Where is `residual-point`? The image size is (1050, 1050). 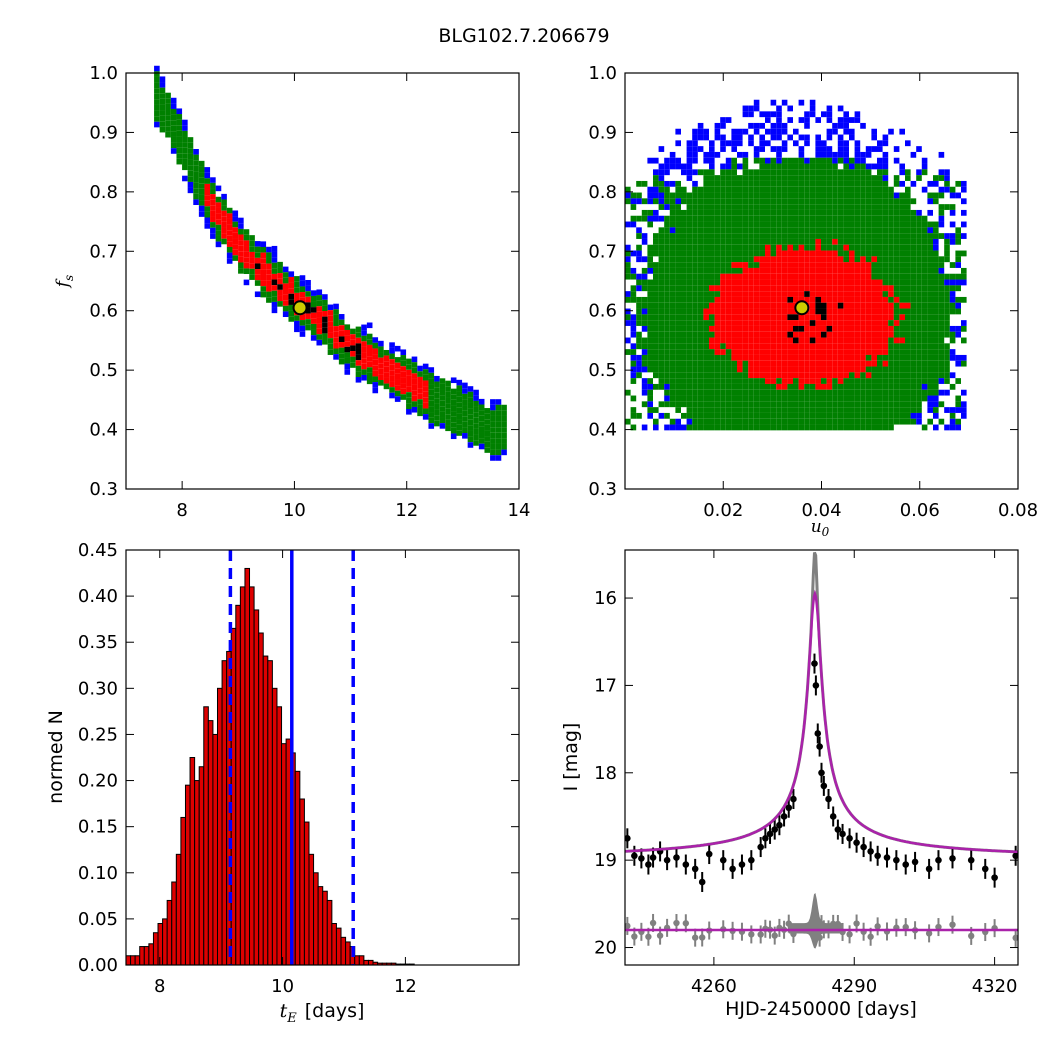 residual-point is located at coordinates (686, 923).